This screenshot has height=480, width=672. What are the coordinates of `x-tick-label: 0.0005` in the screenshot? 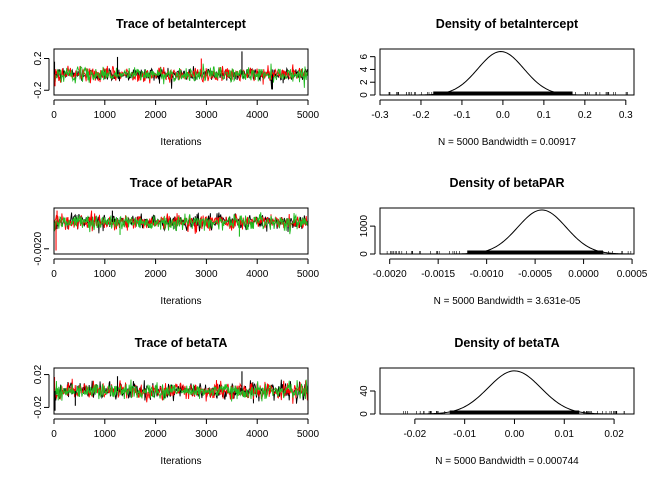 It's located at (632, 274).